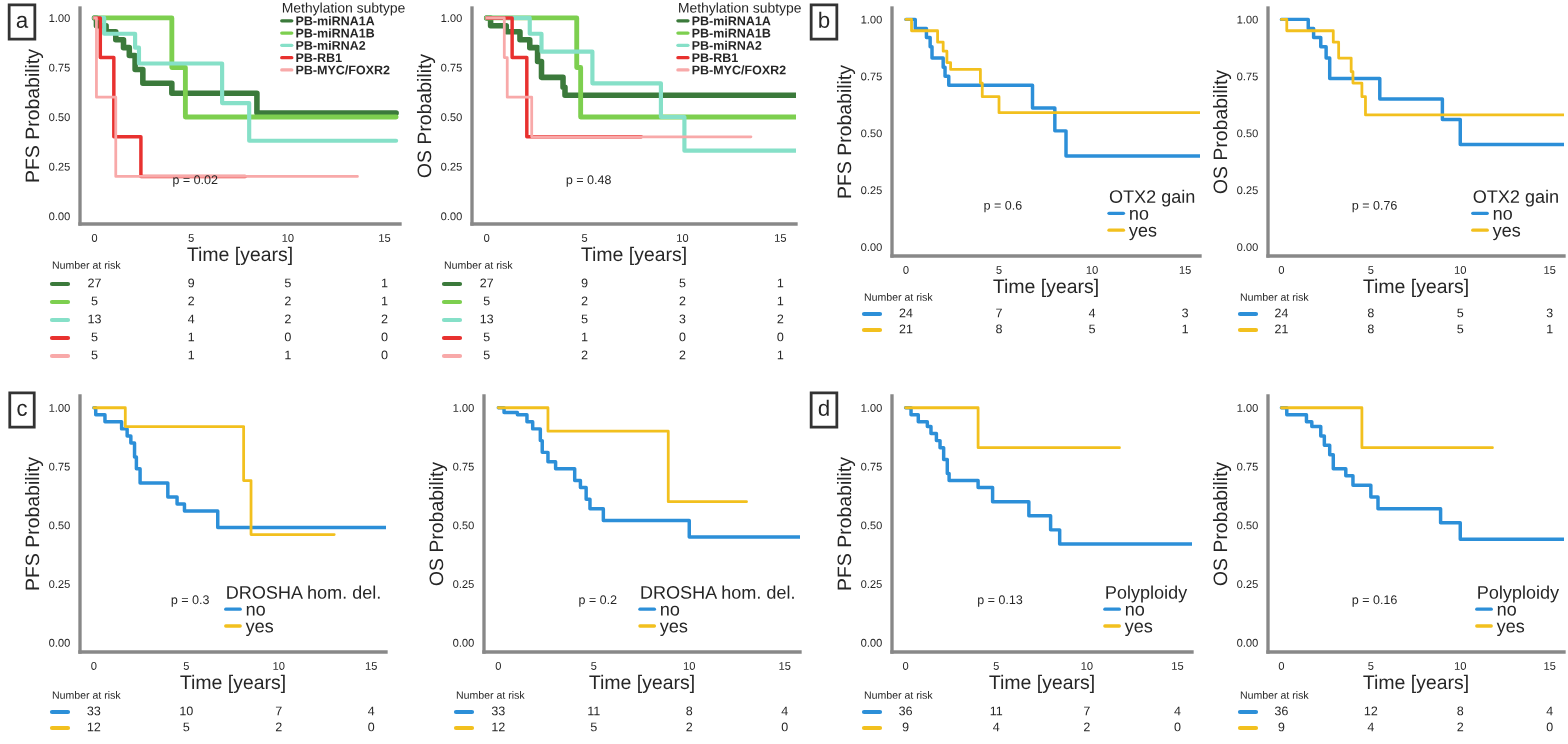  Describe the element at coordinates (22, 409) in the screenshot. I see `text: c` at that location.